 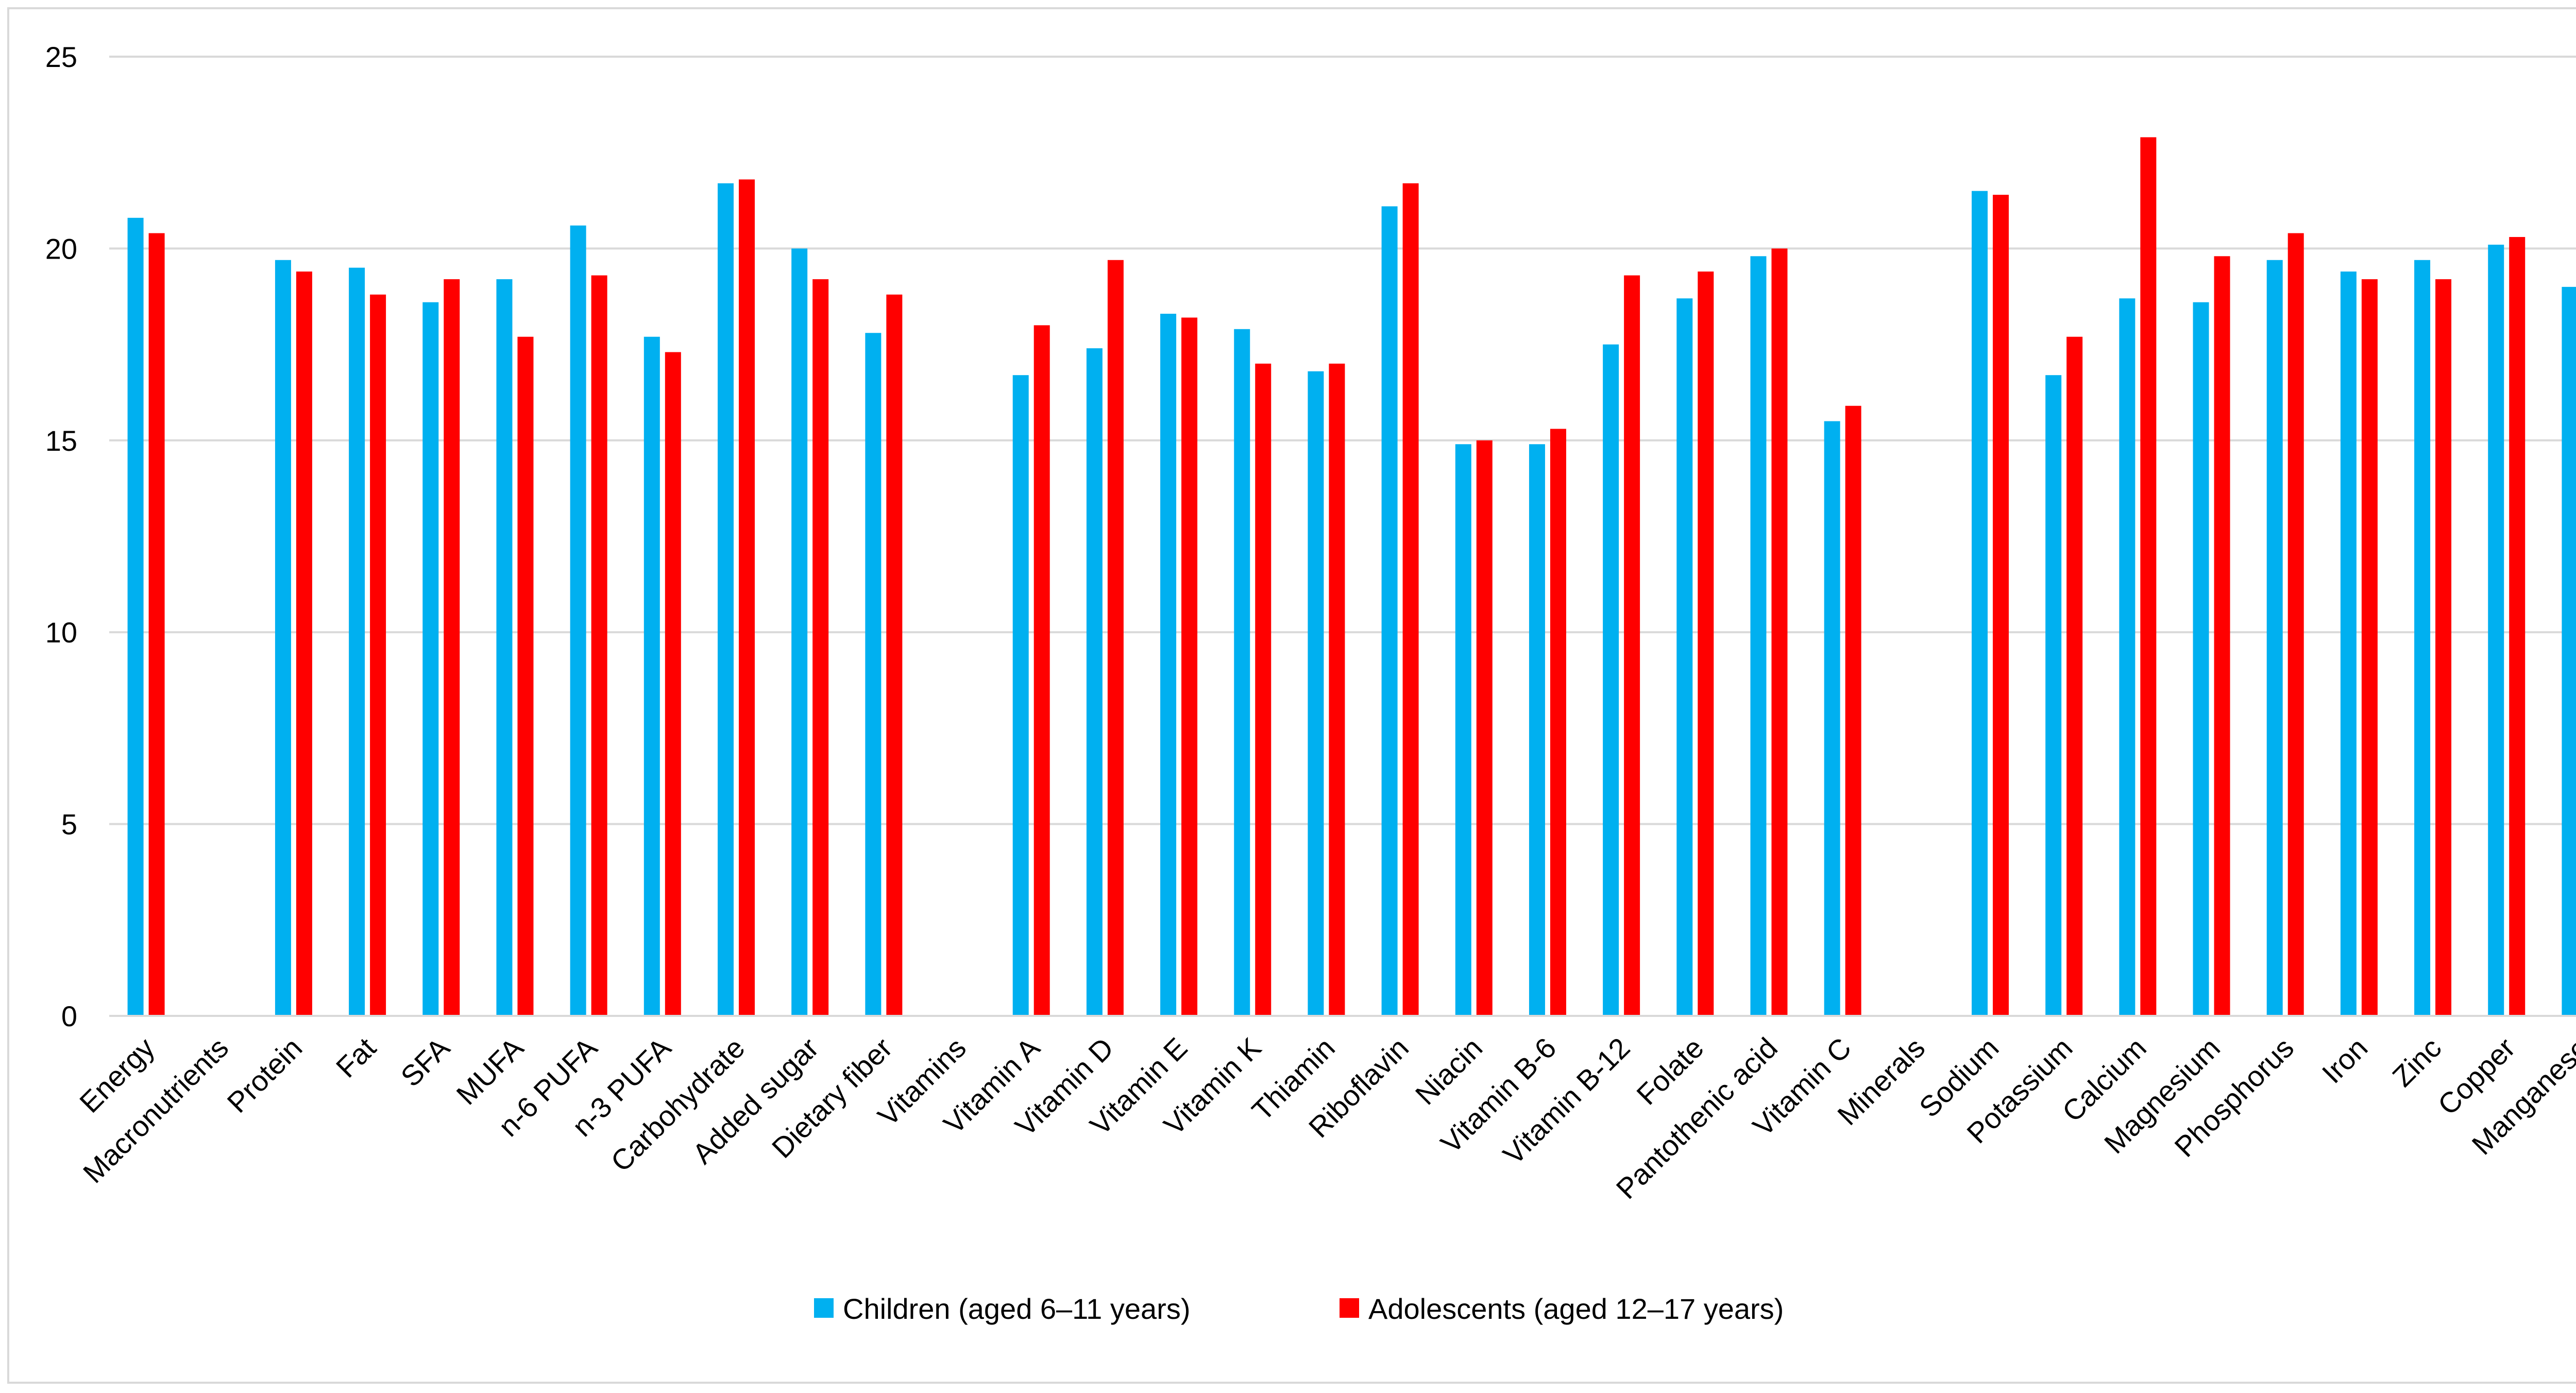 I want to click on y-tick-label: 5, so click(x=69, y=824).